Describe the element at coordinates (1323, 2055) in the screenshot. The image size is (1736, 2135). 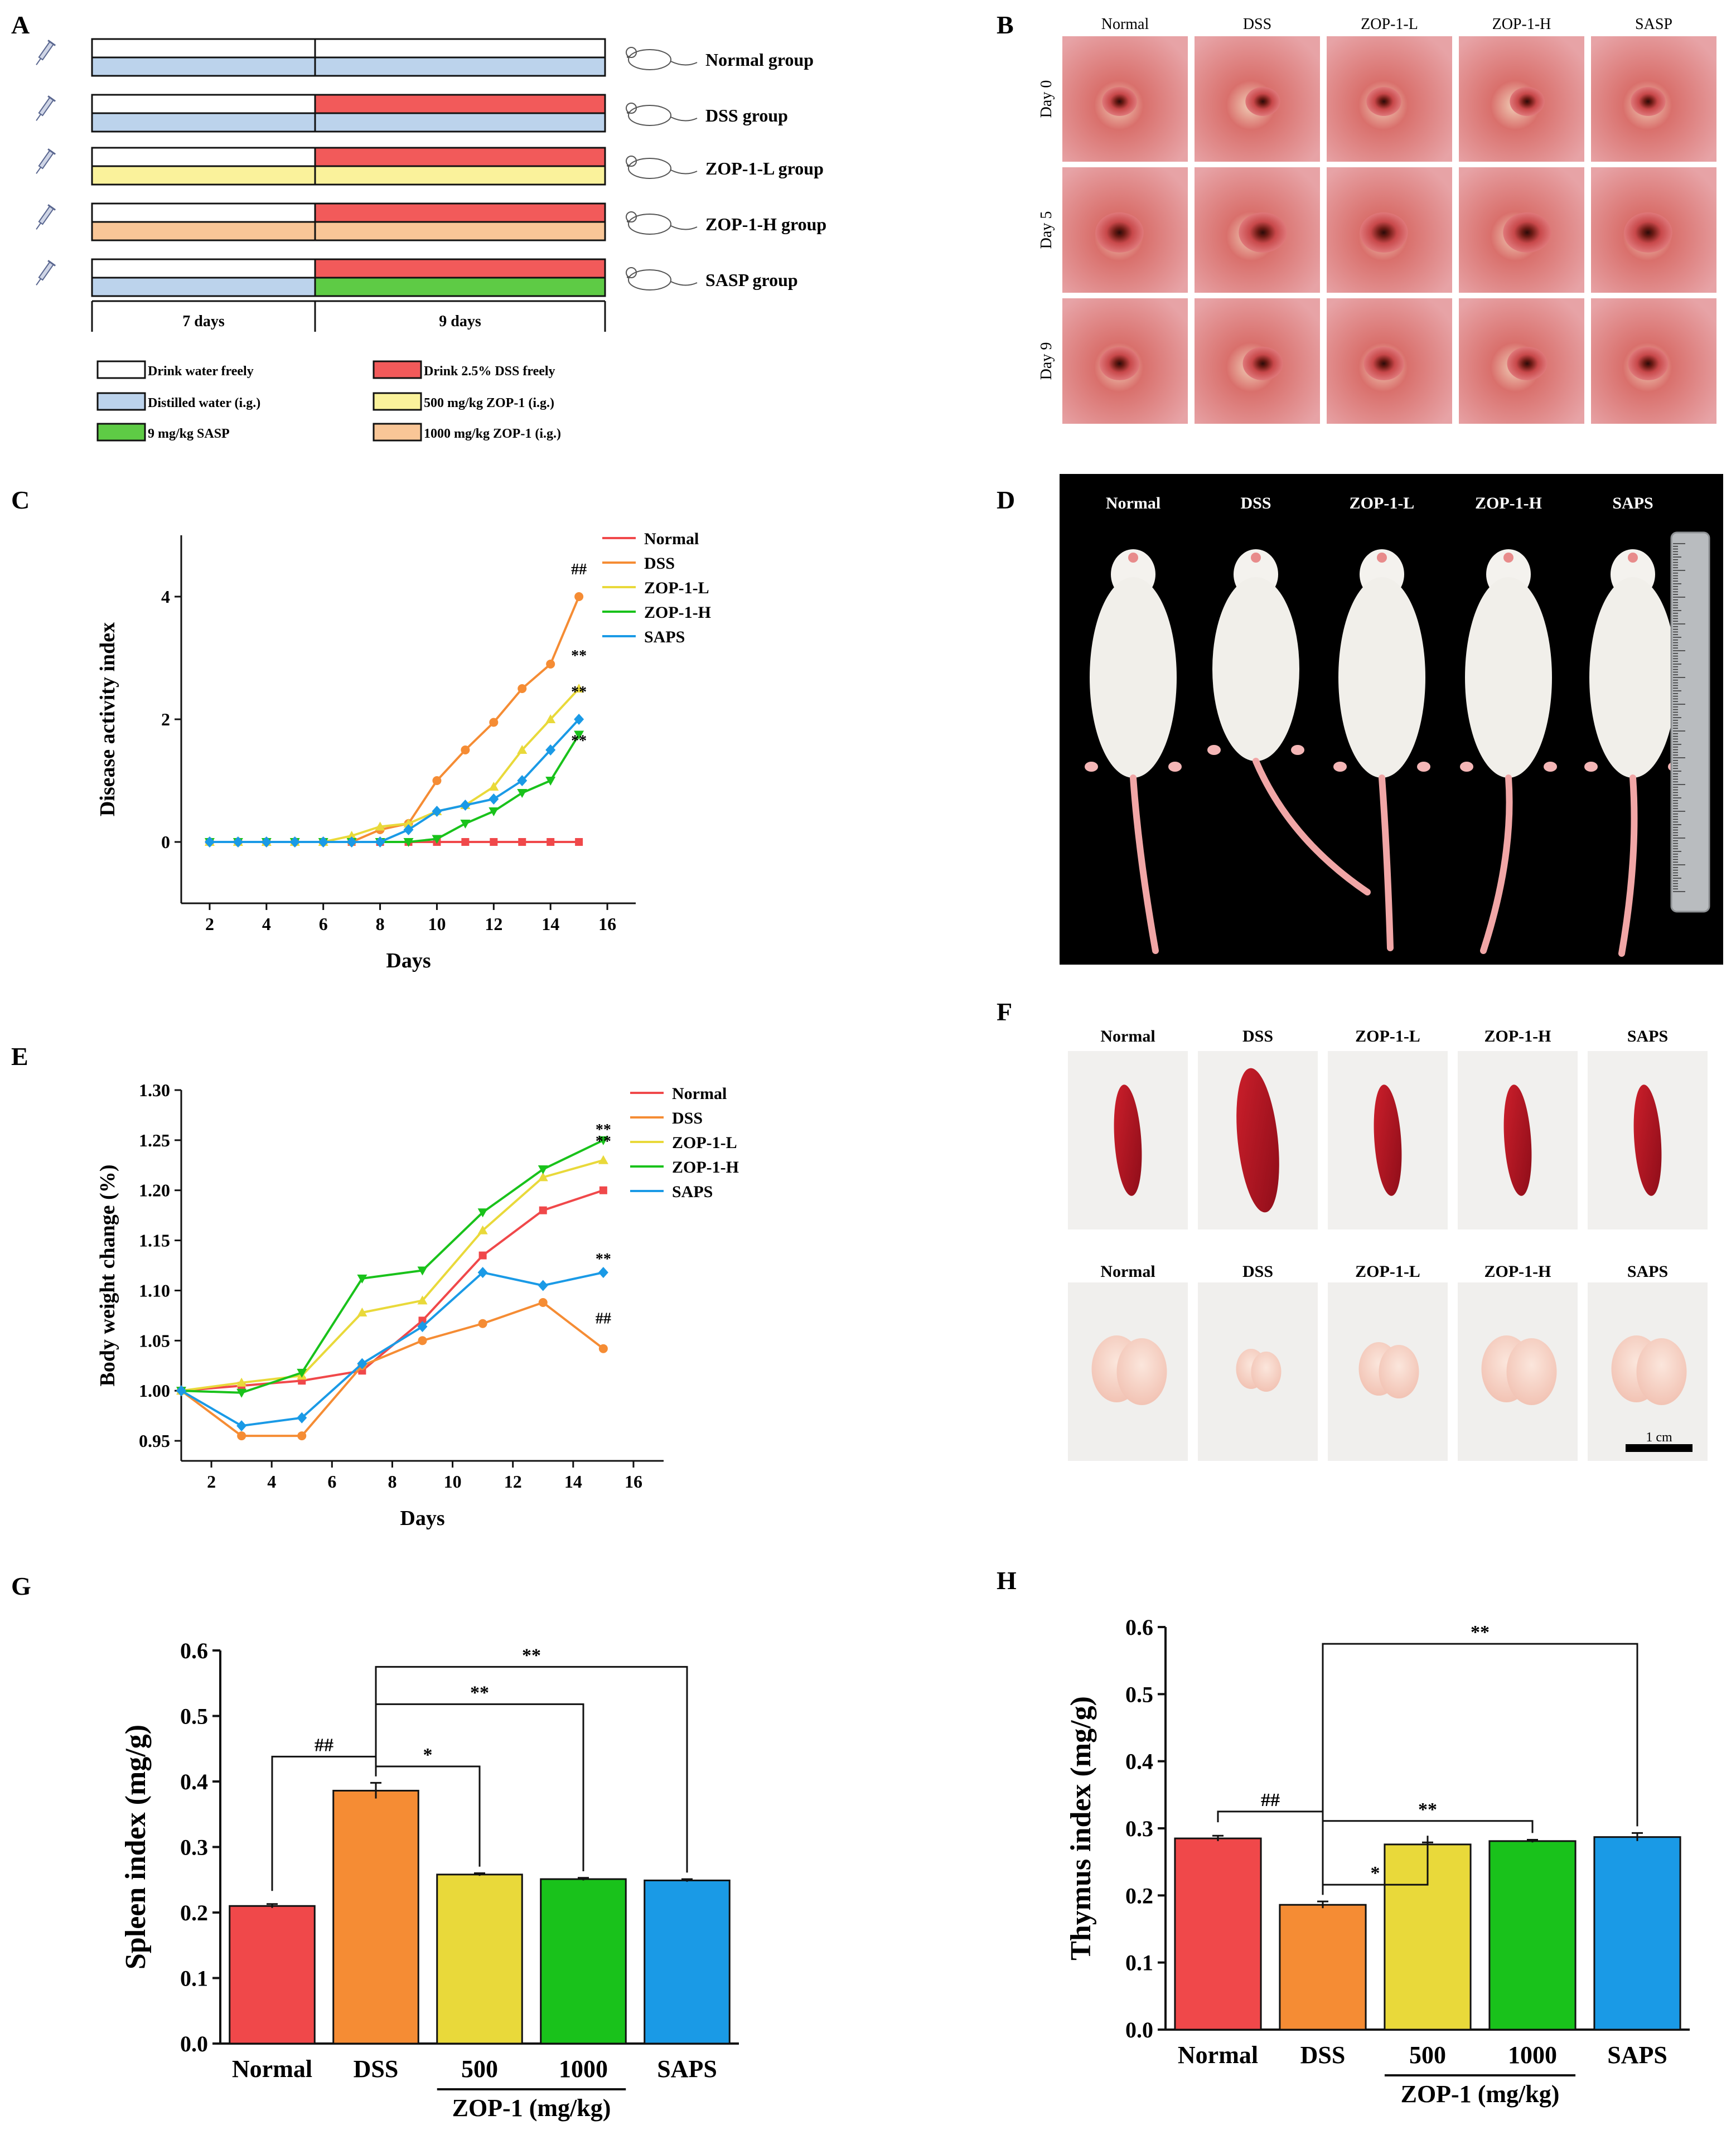
I see `x-tick-label-dss: DSS` at that location.